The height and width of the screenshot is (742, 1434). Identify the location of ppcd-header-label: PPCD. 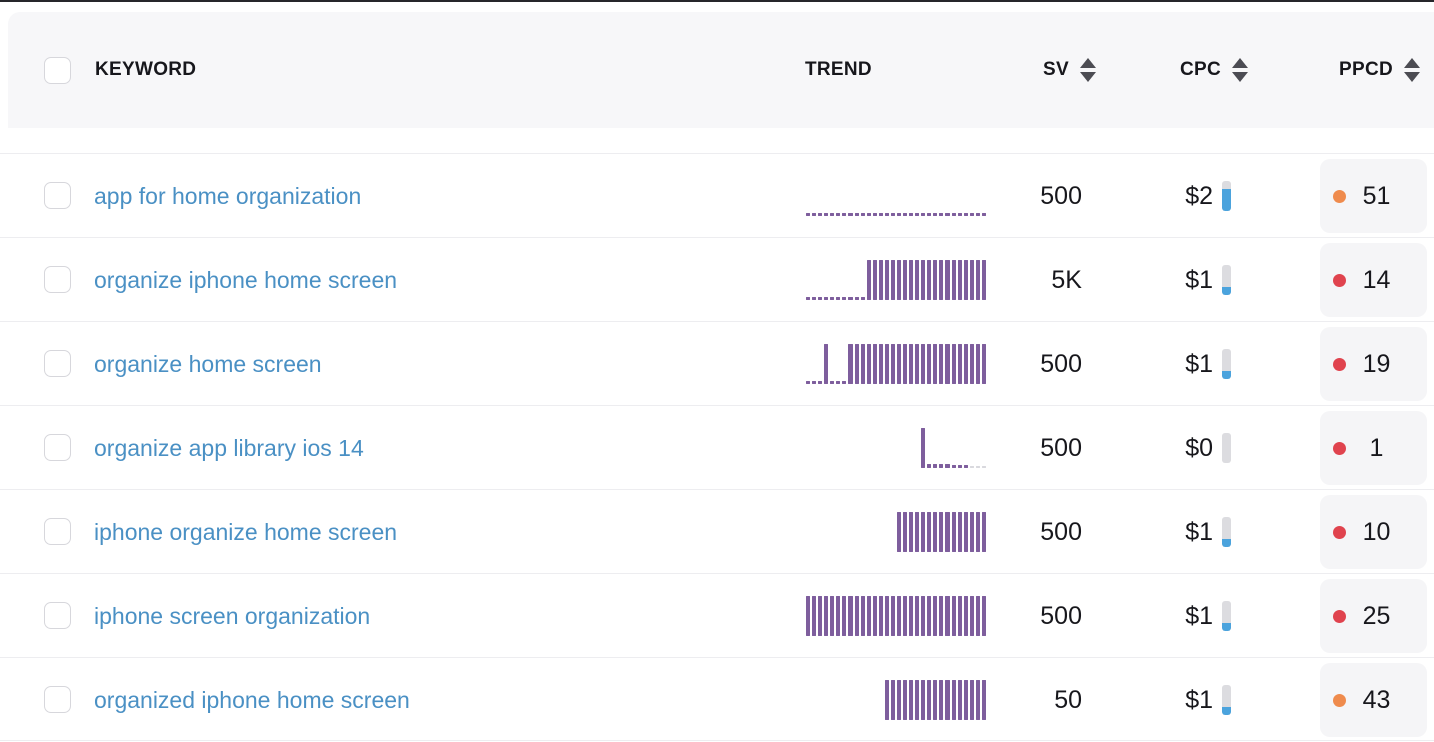
(1366, 69).